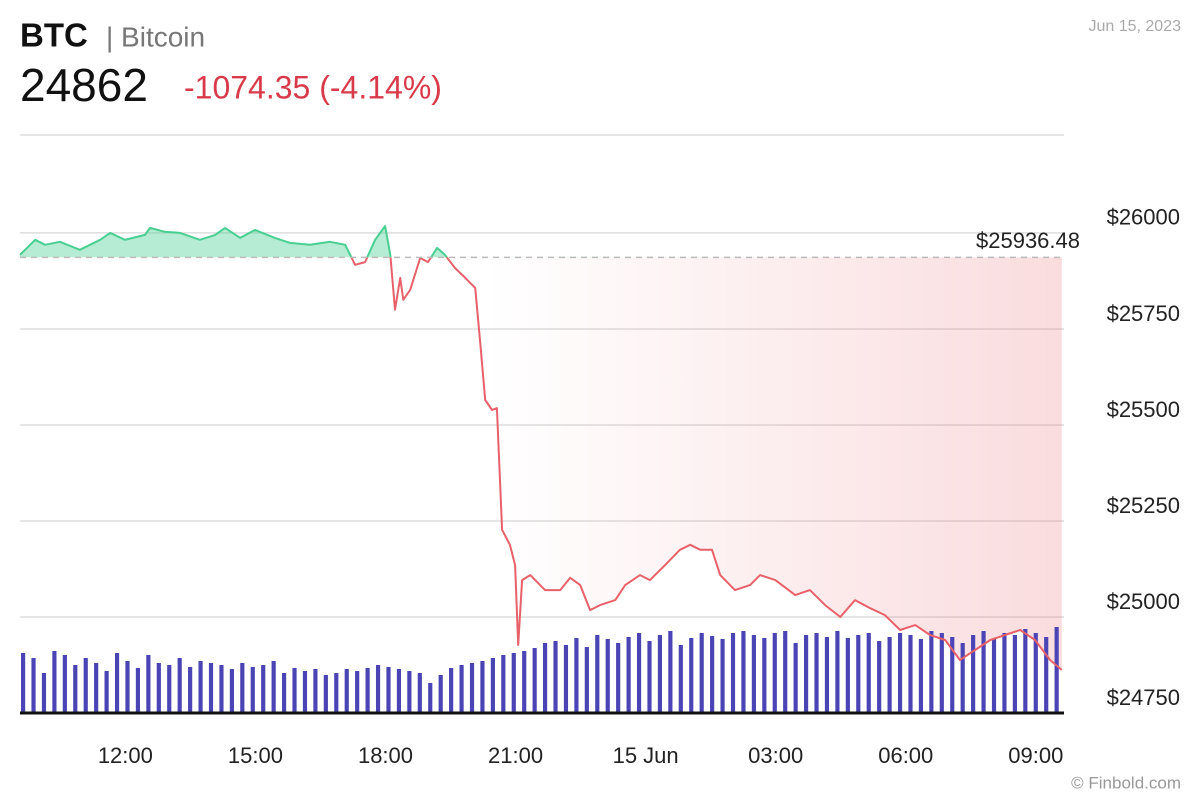 Image resolution: width=1200 pixels, height=800 pixels. I want to click on line-above, so click(234, 241).